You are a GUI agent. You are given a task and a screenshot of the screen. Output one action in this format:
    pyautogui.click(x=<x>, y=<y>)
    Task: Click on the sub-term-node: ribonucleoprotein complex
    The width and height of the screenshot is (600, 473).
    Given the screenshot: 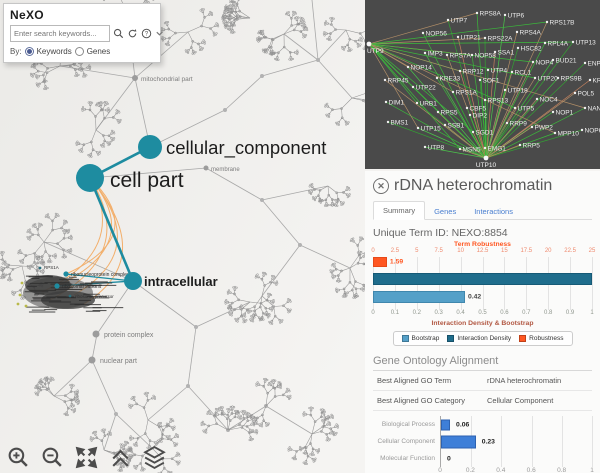 What is the action you would take?
    pyautogui.click(x=96, y=274)
    